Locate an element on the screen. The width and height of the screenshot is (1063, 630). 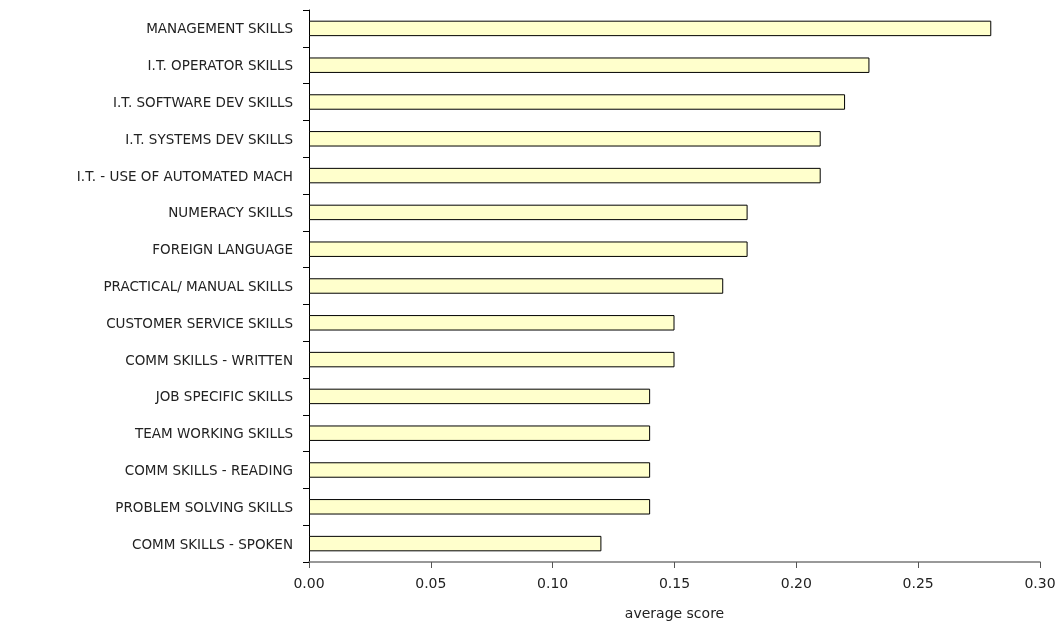
y-tick-label: PRACTICAL/ MANUAL SKILLS is located at coordinates (198, 286).